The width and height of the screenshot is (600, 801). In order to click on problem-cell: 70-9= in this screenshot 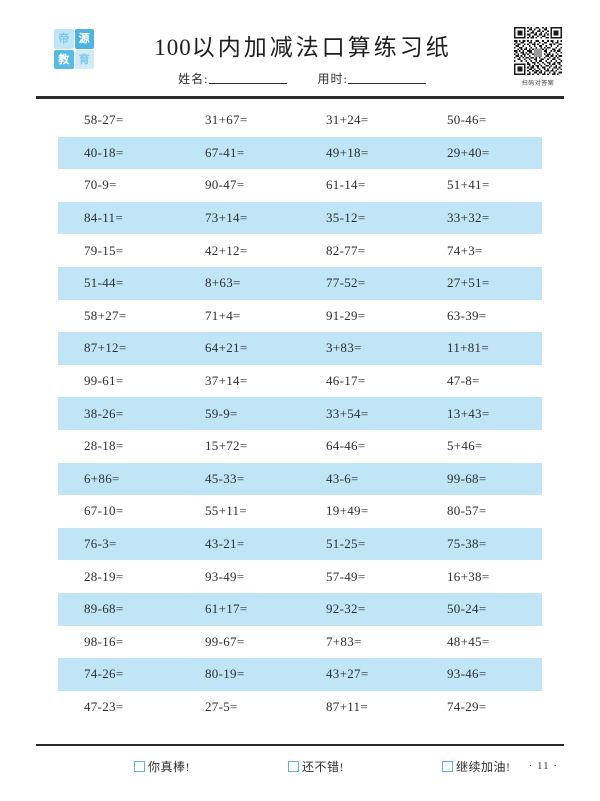, I will do `click(100, 185)`.